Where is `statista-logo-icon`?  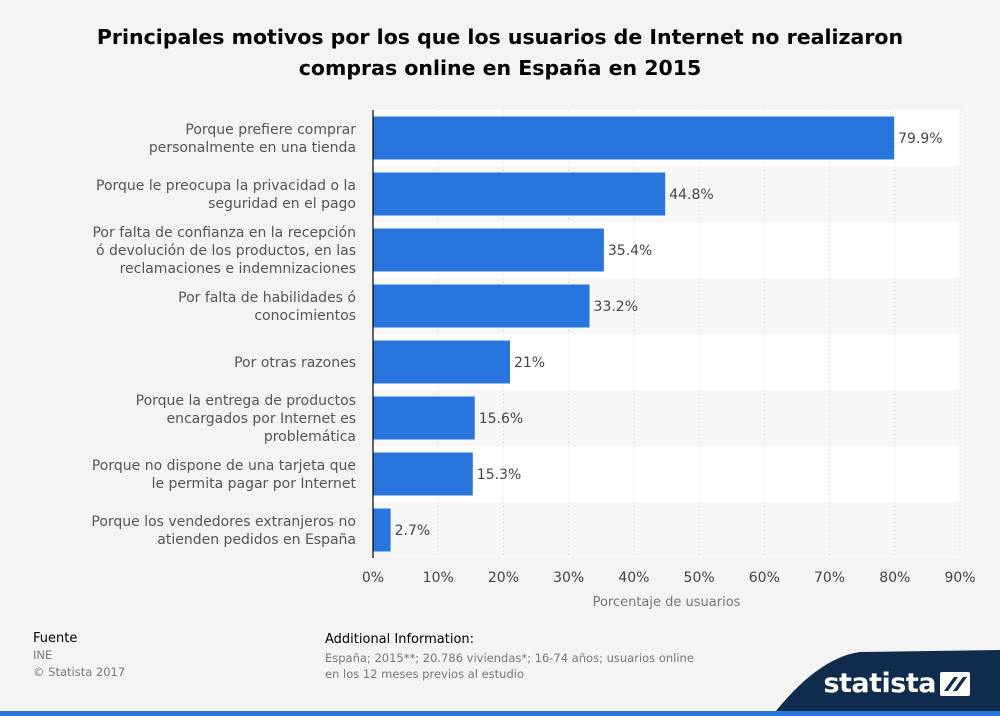 statista-logo-icon is located at coordinates (955, 683).